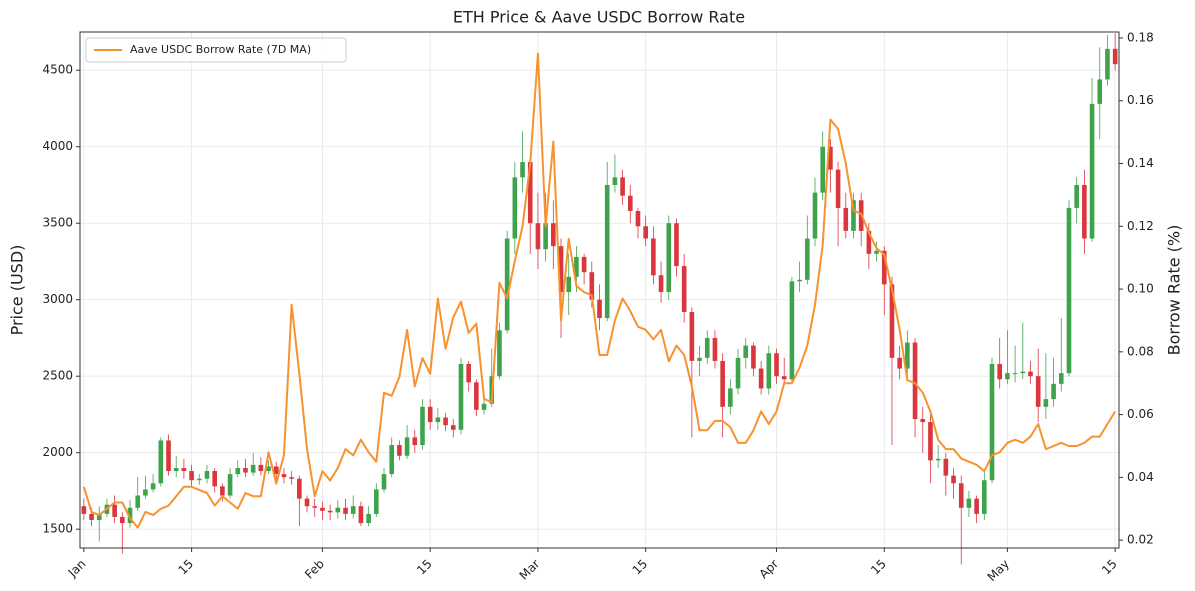 Image resolution: width=1195 pixels, height=591 pixels. Describe the element at coordinates (57, 223) in the screenshot. I see `y-tick-label: 3500` at that location.